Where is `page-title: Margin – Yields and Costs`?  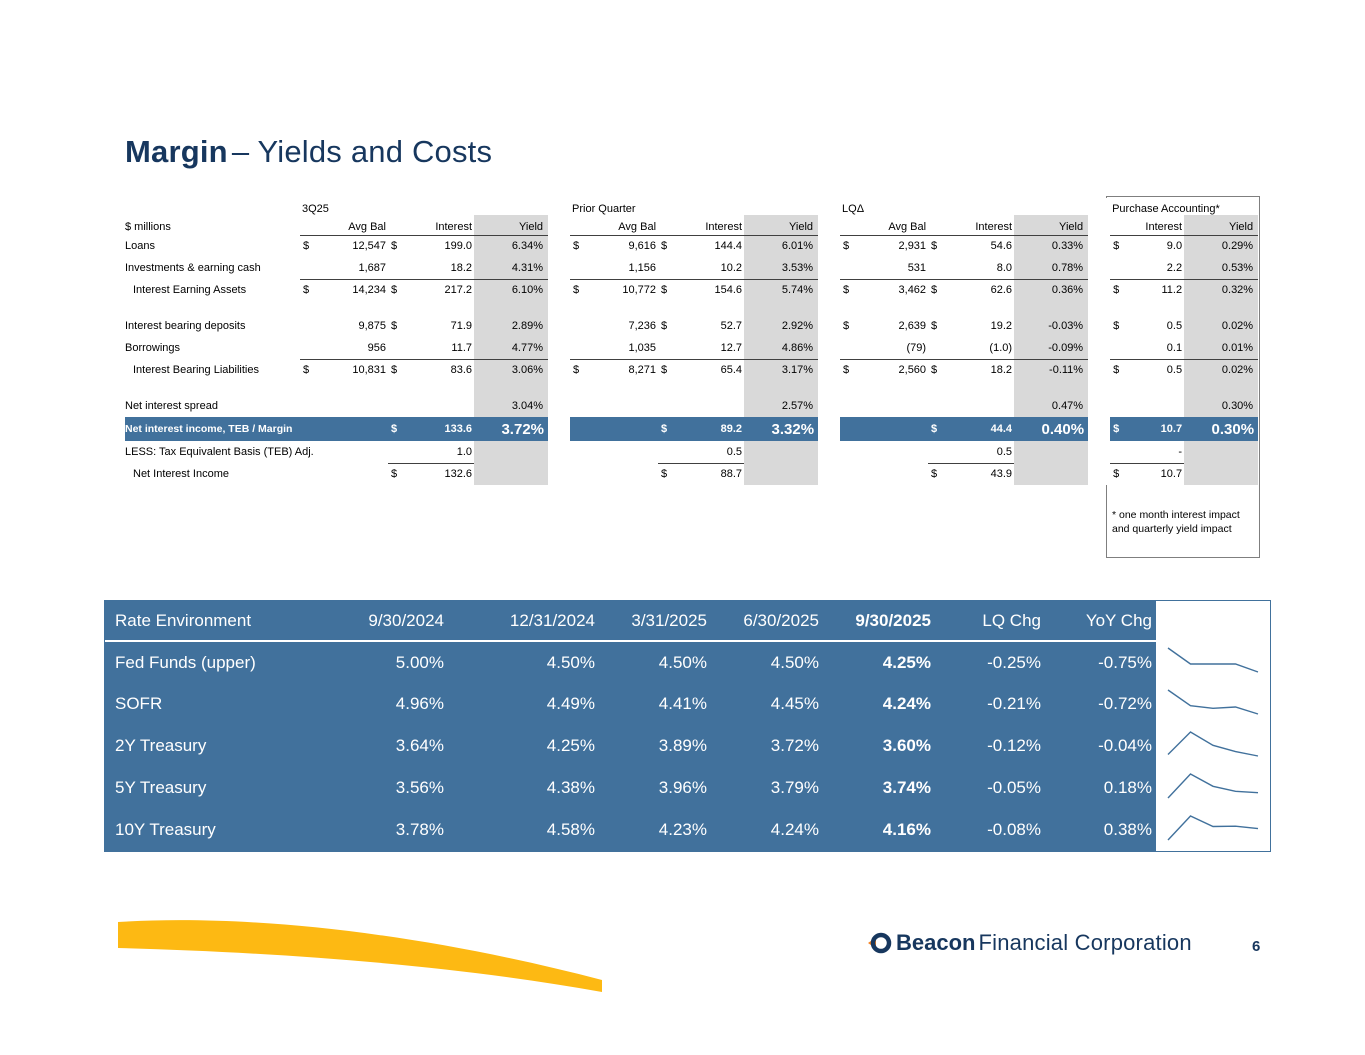 page-title: Margin – Yields and Costs is located at coordinates (308, 152).